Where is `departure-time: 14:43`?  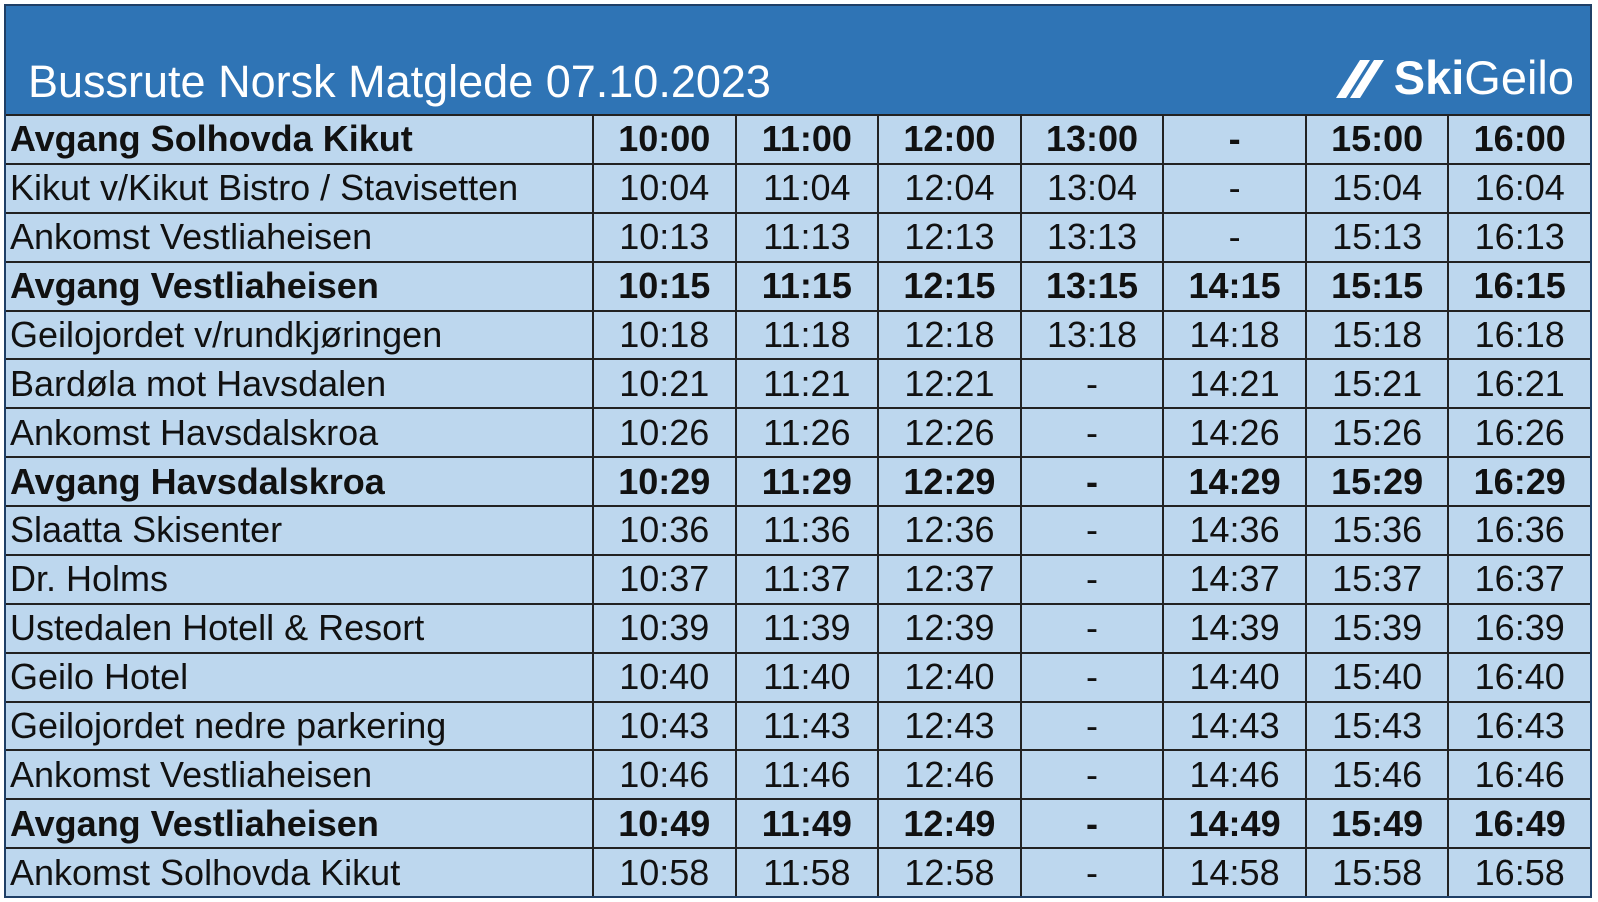 departure-time: 14:43 is located at coordinates (1234, 726).